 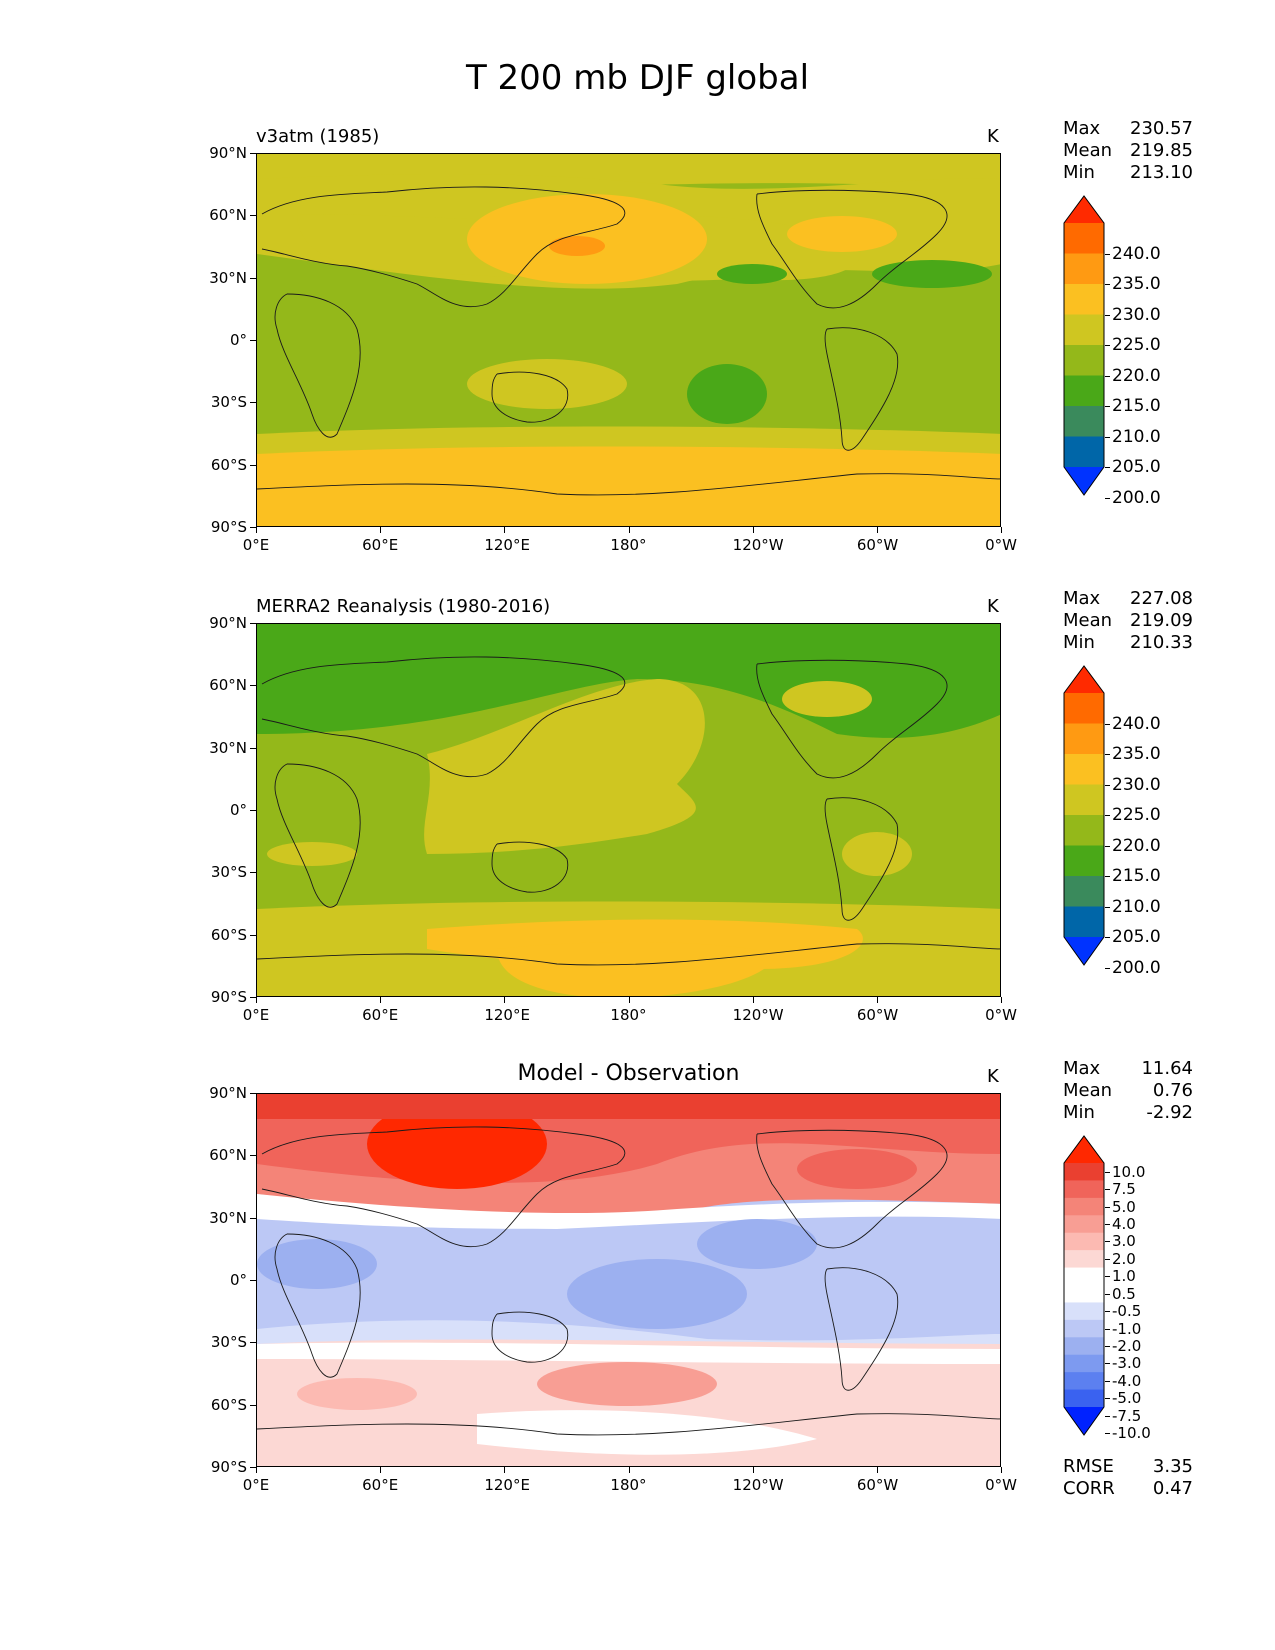 I want to click on lon-tick-label: 0°W, so click(x=1001, y=1015).